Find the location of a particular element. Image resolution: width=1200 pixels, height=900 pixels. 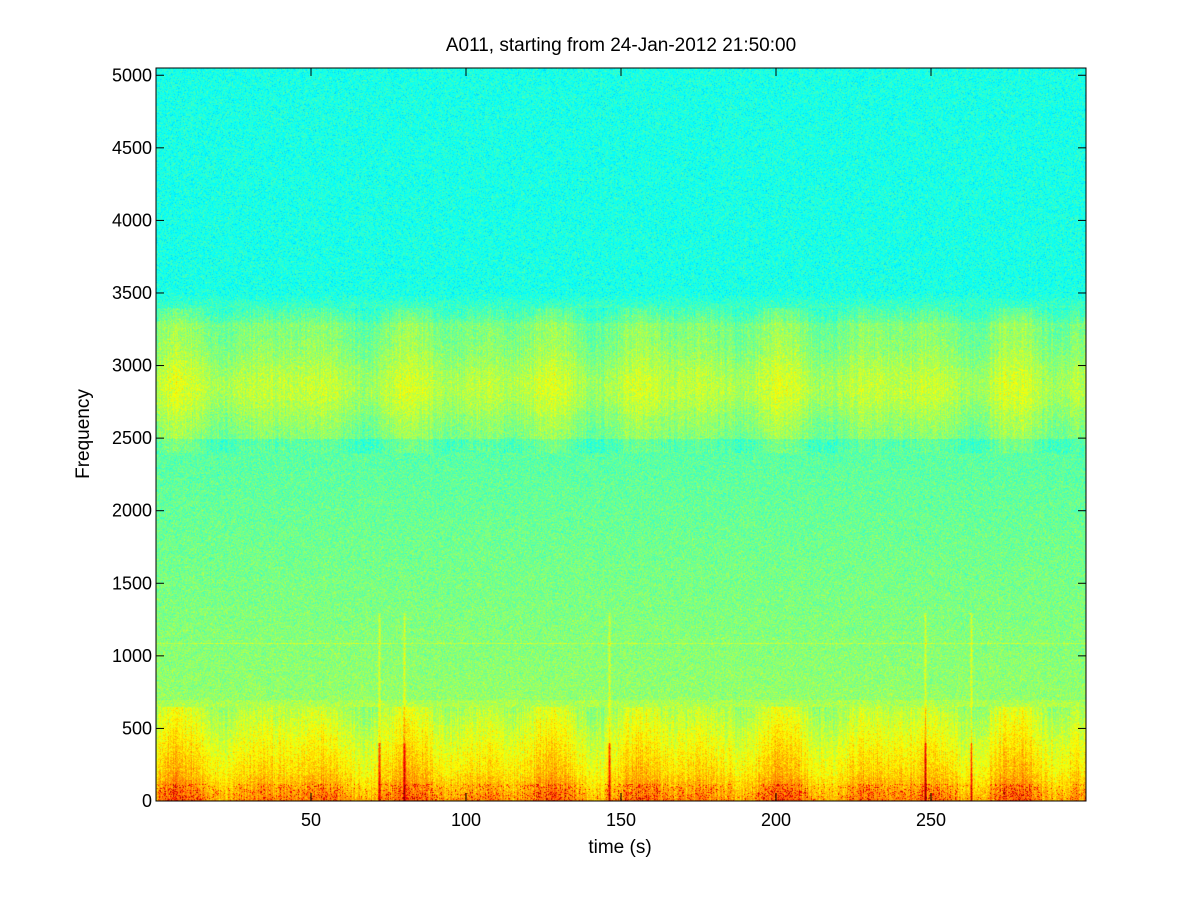

y-tick-label: 3000 is located at coordinates (132, 366).